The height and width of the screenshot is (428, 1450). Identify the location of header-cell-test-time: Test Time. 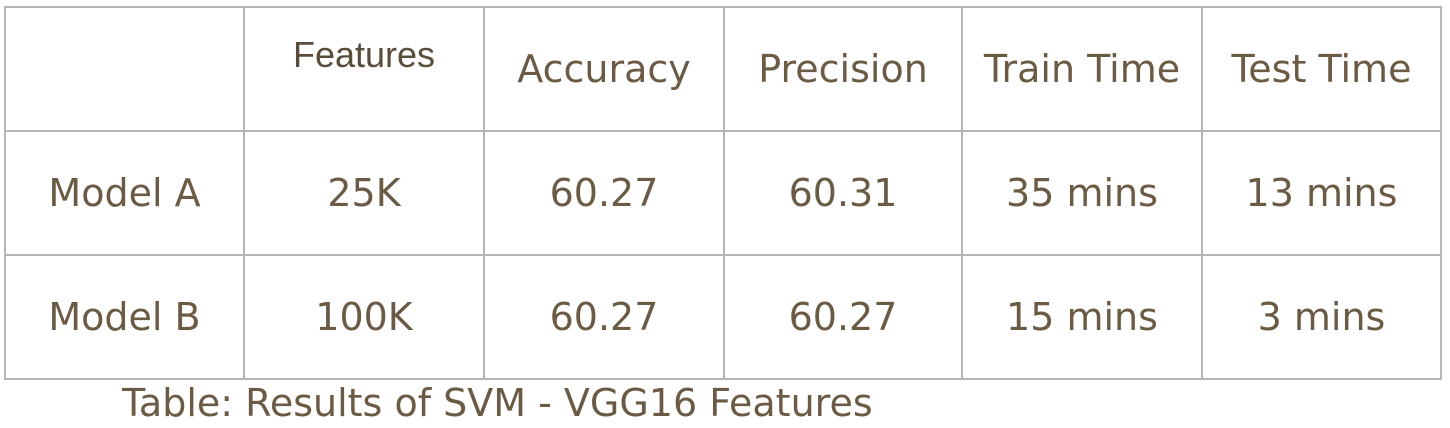
(1321, 69).